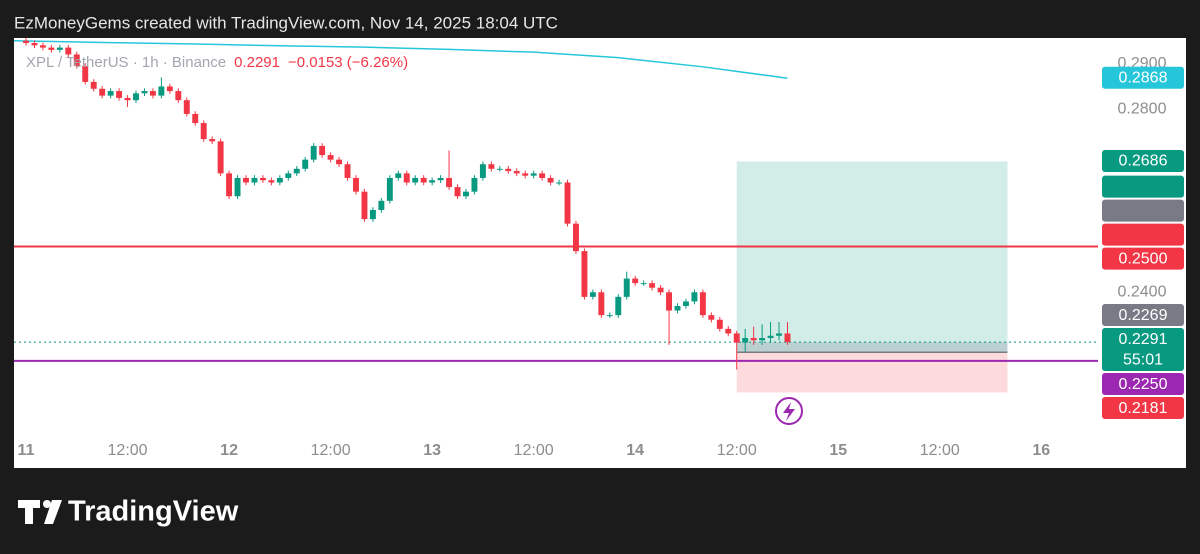 Image resolution: width=1200 pixels, height=554 pixels. Describe the element at coordinates (257, 62) in the screenshot. I see `legend-price: 0.2291` at that location.